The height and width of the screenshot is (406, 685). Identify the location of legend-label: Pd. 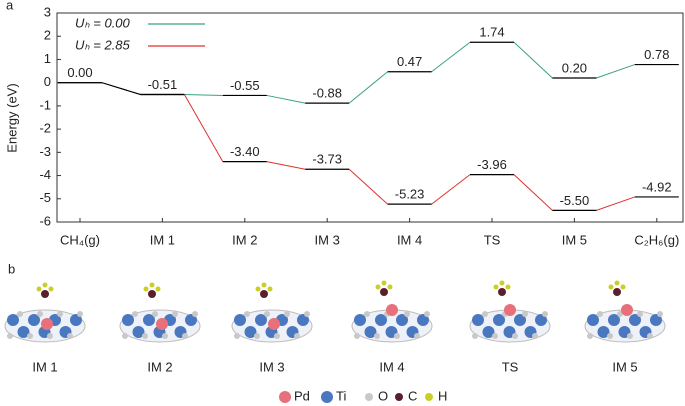
(302, 395).